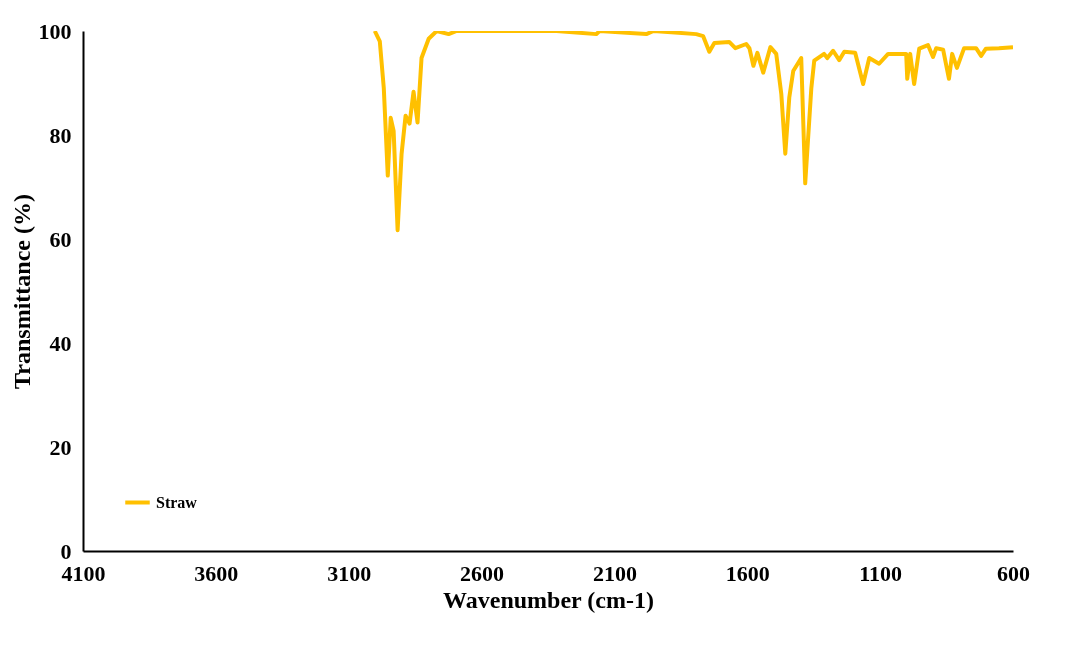 The width and height of the screenshot is (1085, 653). What do you see at coordinates (881, 573) in the screenshot?
I see `x-tick-label: 1100` at bounding box center [881, 573].